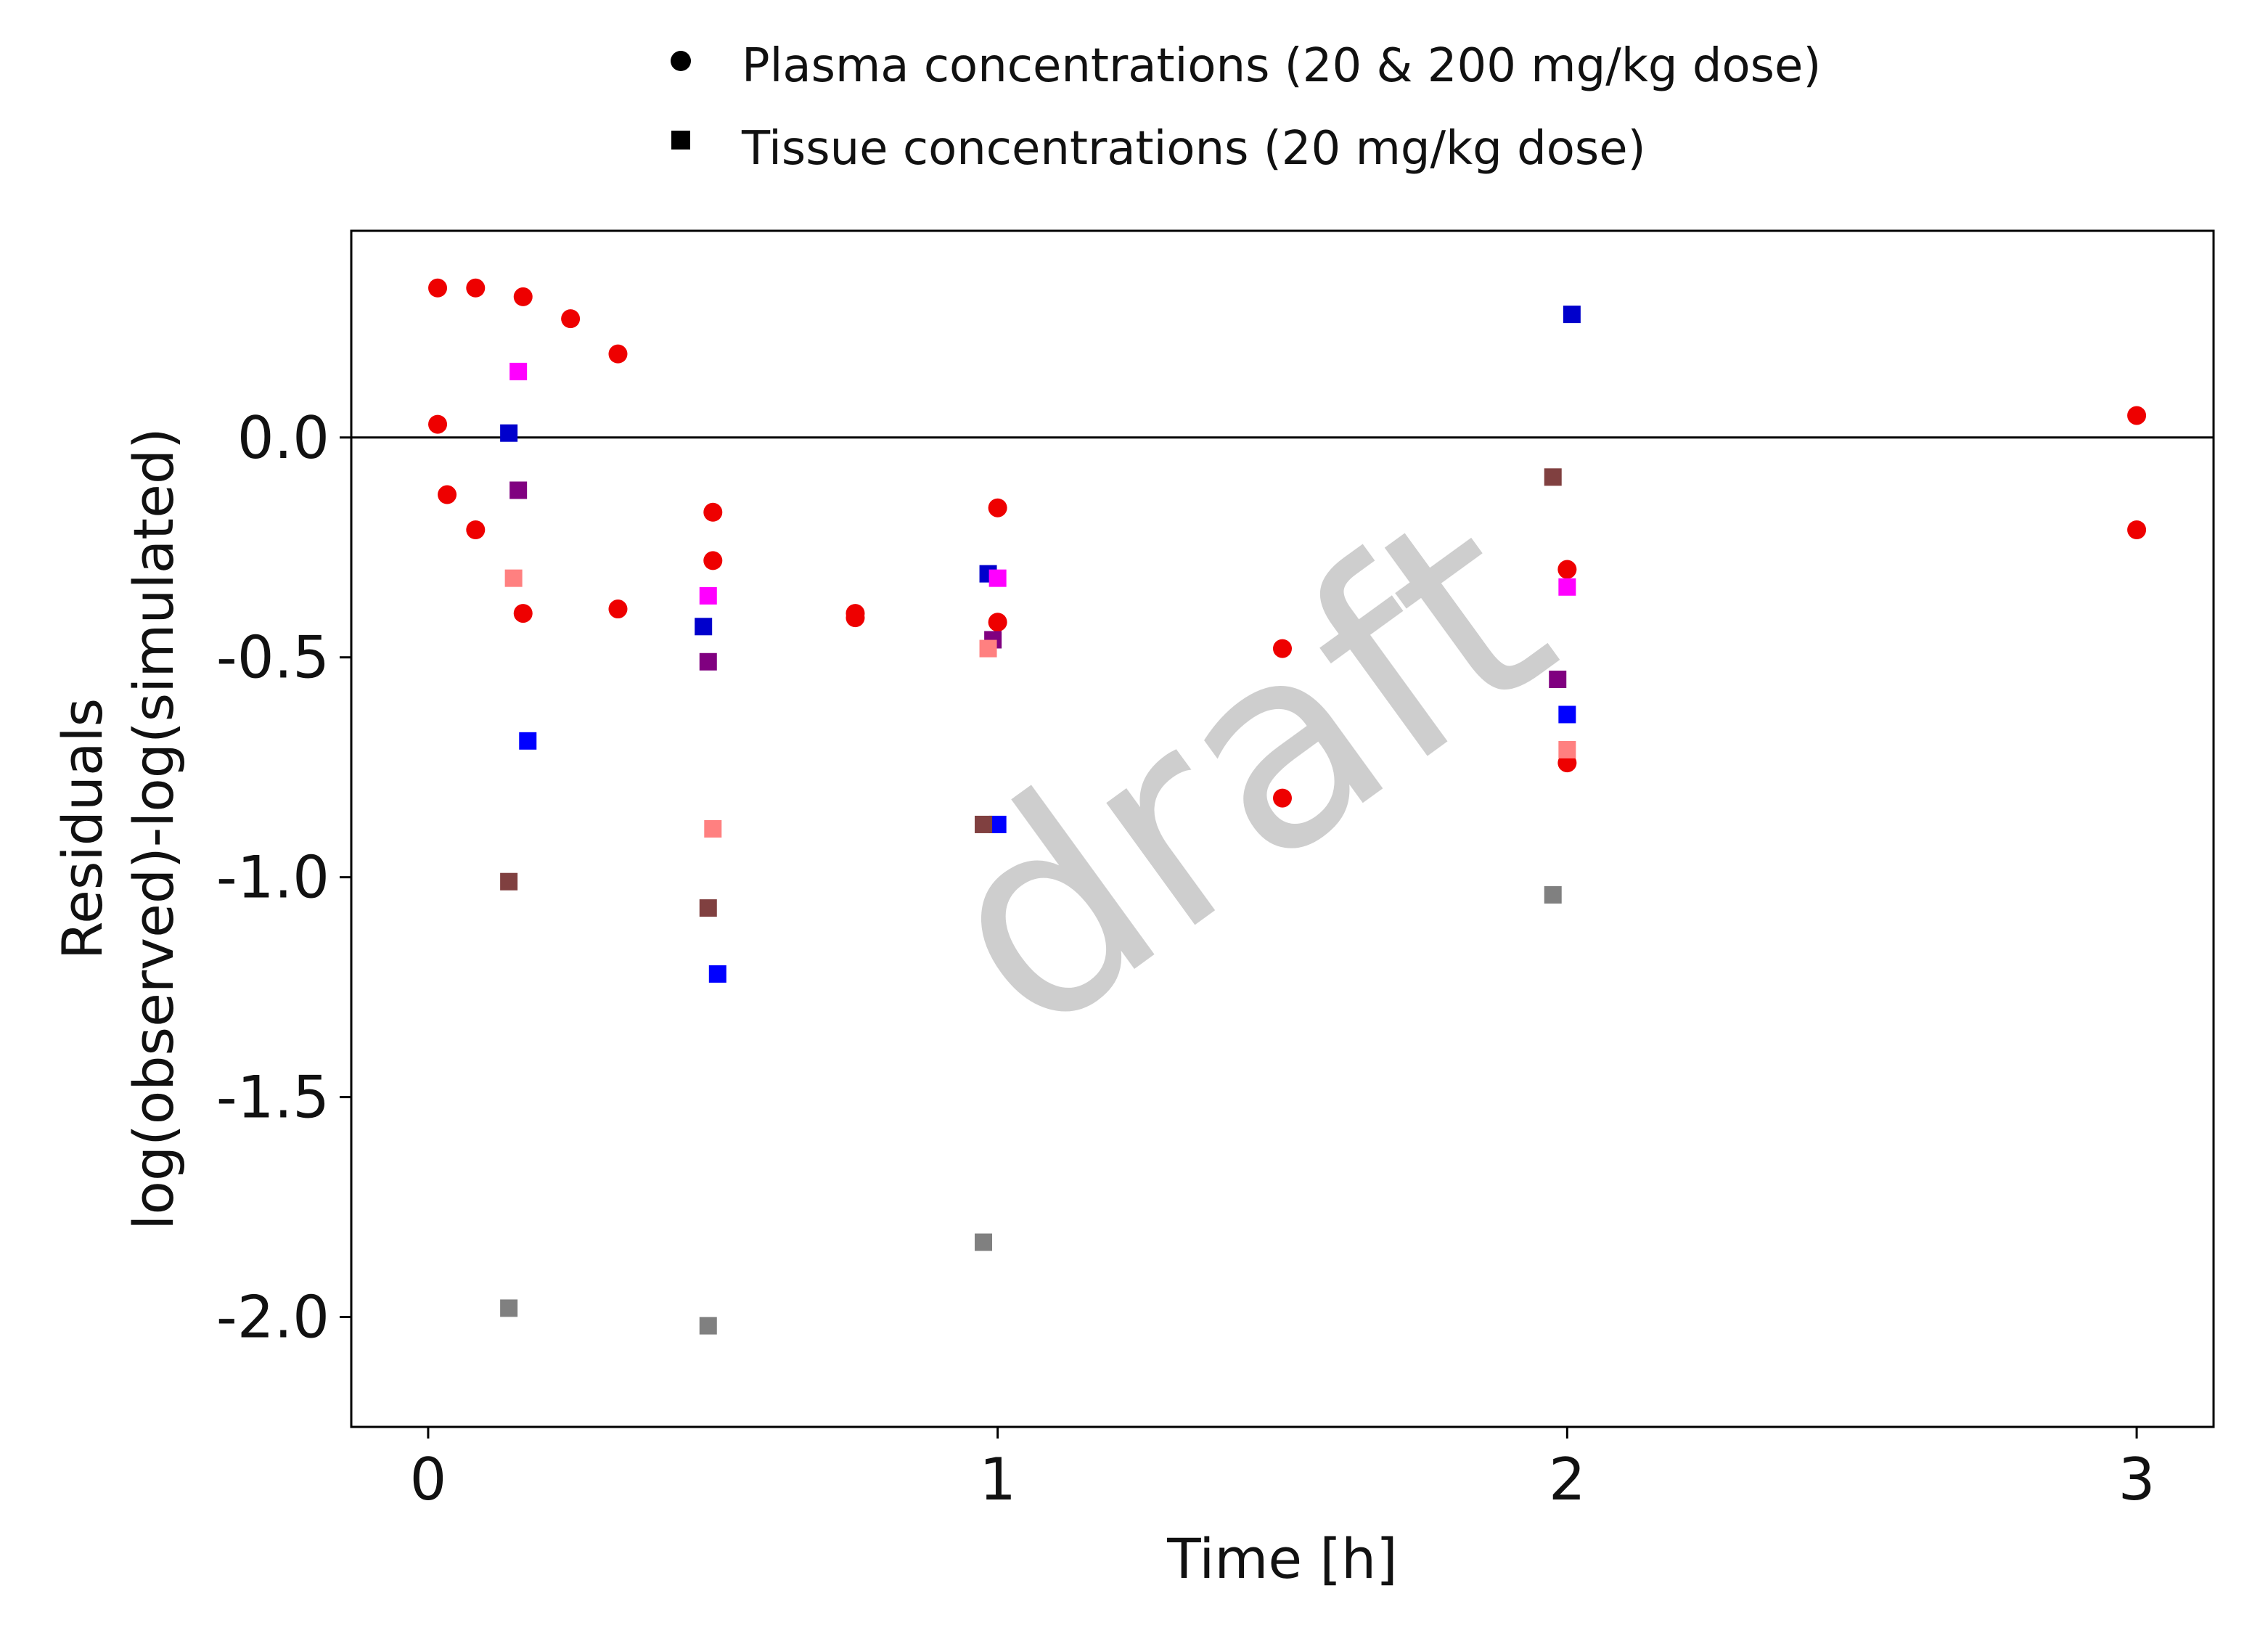 The image size is (2268, 1649). What do you see at coordinates (283, 438) in the screenshot?
I see `y-tick-label: 0.0` at bounding box center [283, 438].